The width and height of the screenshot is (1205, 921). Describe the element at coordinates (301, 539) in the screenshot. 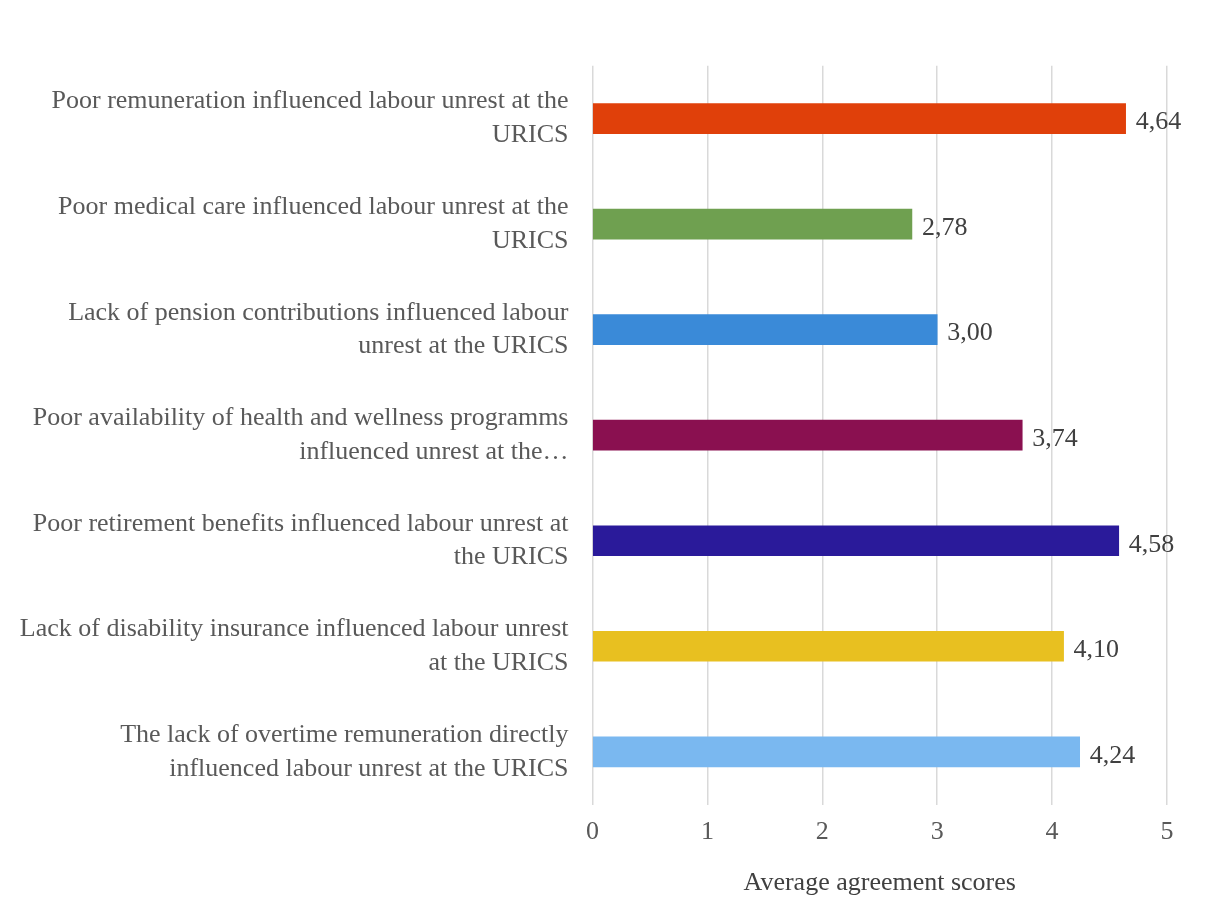

I see `y-tick-label: Poor retirement benefits influenced labour unrest at the URICS` at that location.